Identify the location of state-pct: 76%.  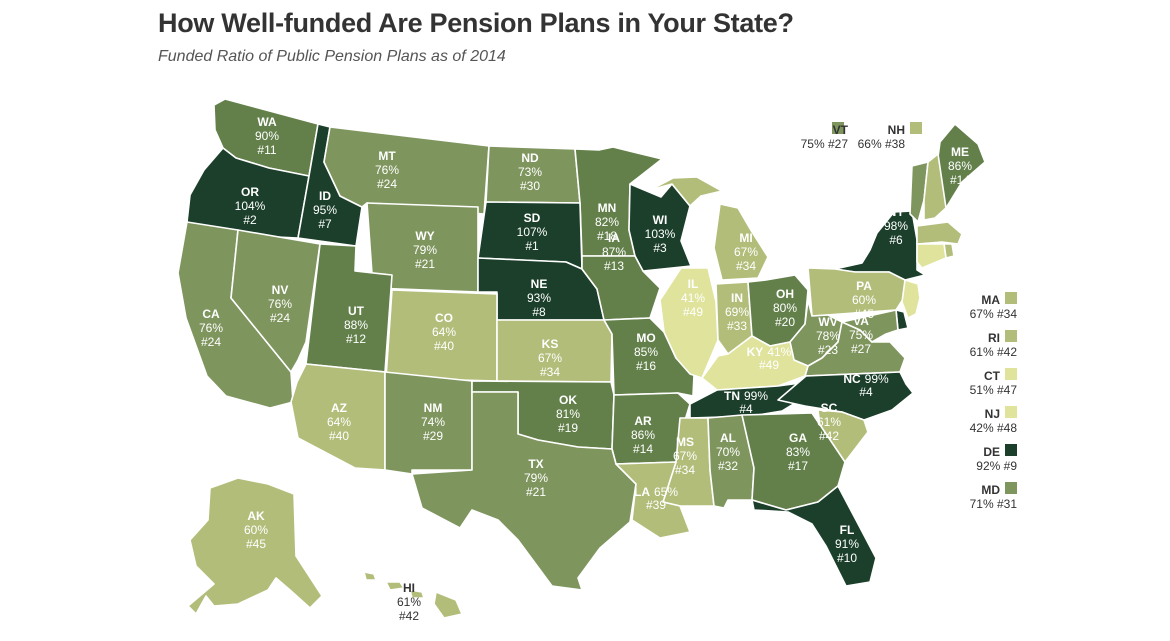
(280, 304).